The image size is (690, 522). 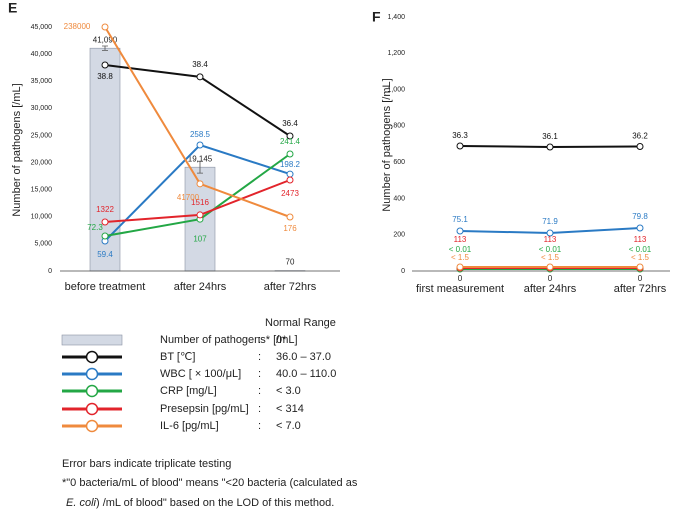 What do you see at coordinates (42, 135) in the screenshot?
I see `y-tick-label: 25,000` at bounding box center [42, 135].